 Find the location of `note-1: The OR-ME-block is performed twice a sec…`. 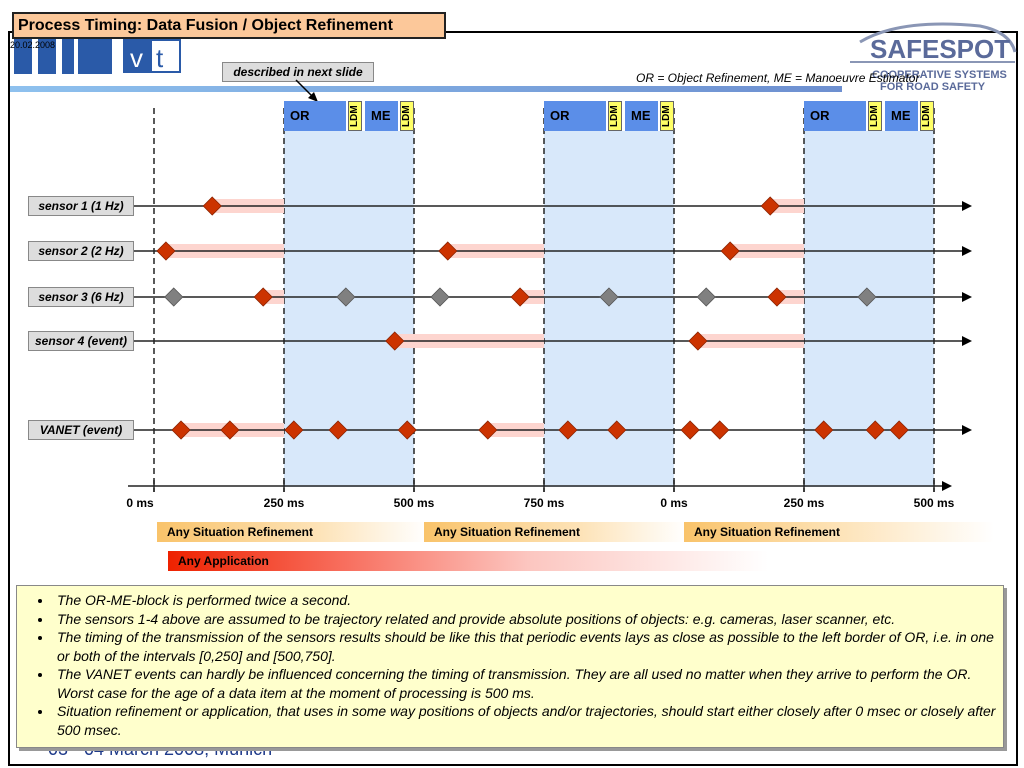

note-1: The OR-ME-block is performed twice a sec… is located at coordinates (528, 600).